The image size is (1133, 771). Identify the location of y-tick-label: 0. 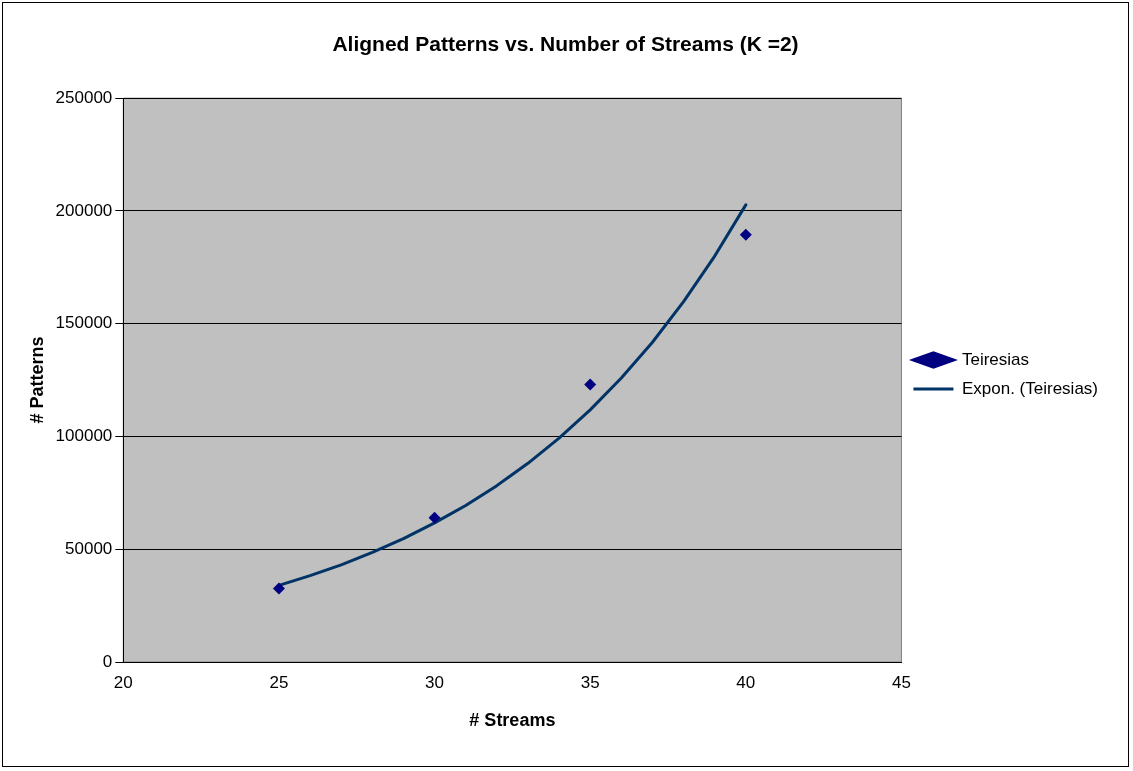
(107, 661).